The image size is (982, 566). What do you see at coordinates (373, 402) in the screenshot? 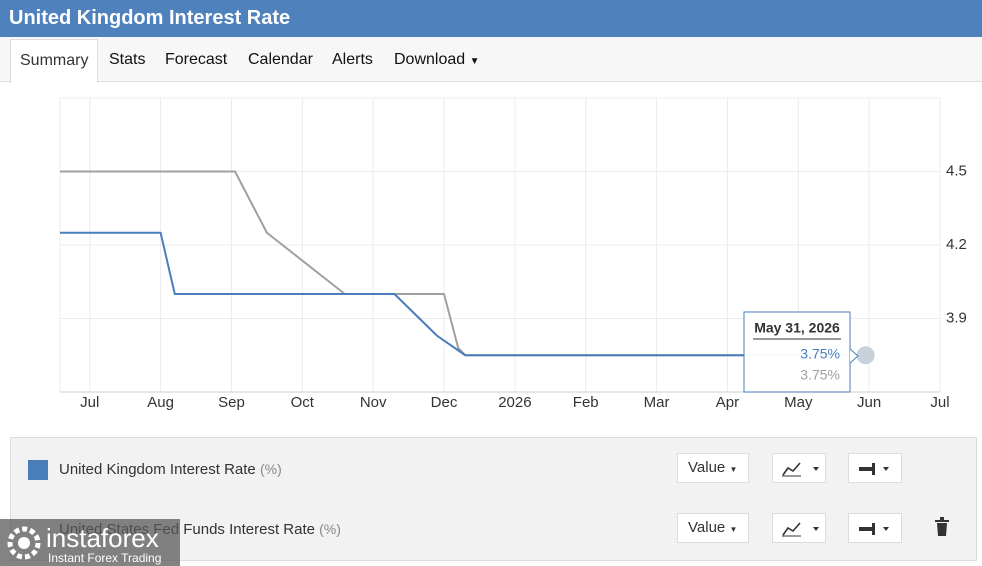
I see `x-tick-label: Nov` at bounding box center [373, 402].